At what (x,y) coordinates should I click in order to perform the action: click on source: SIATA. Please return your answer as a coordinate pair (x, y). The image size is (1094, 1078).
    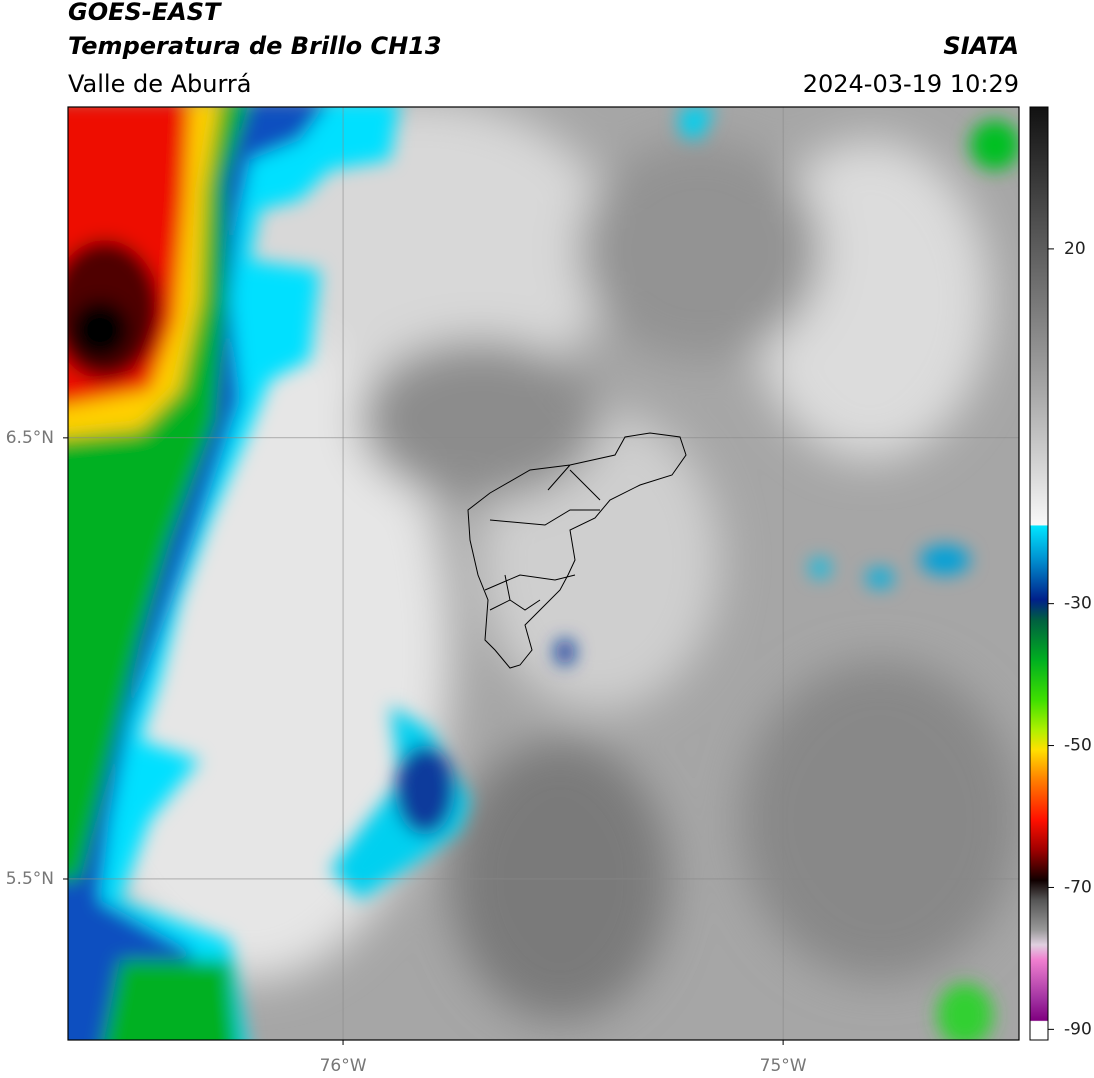
    Looking at the image, I should click on (981, 46).